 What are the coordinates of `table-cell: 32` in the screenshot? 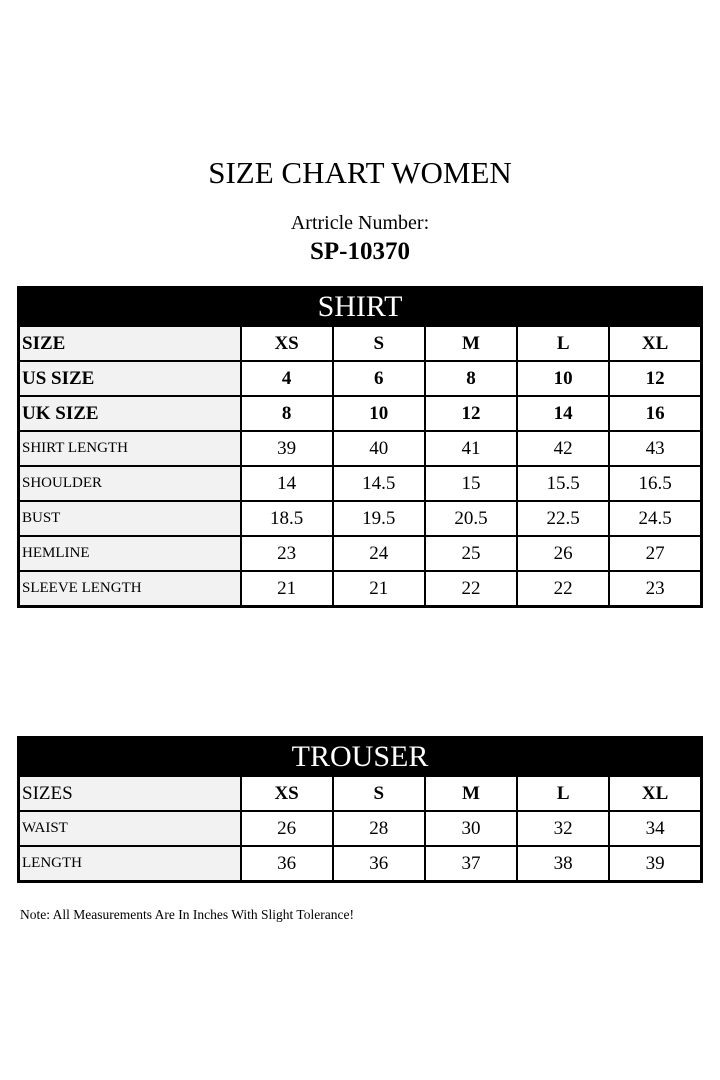 It's located at (563, 828).